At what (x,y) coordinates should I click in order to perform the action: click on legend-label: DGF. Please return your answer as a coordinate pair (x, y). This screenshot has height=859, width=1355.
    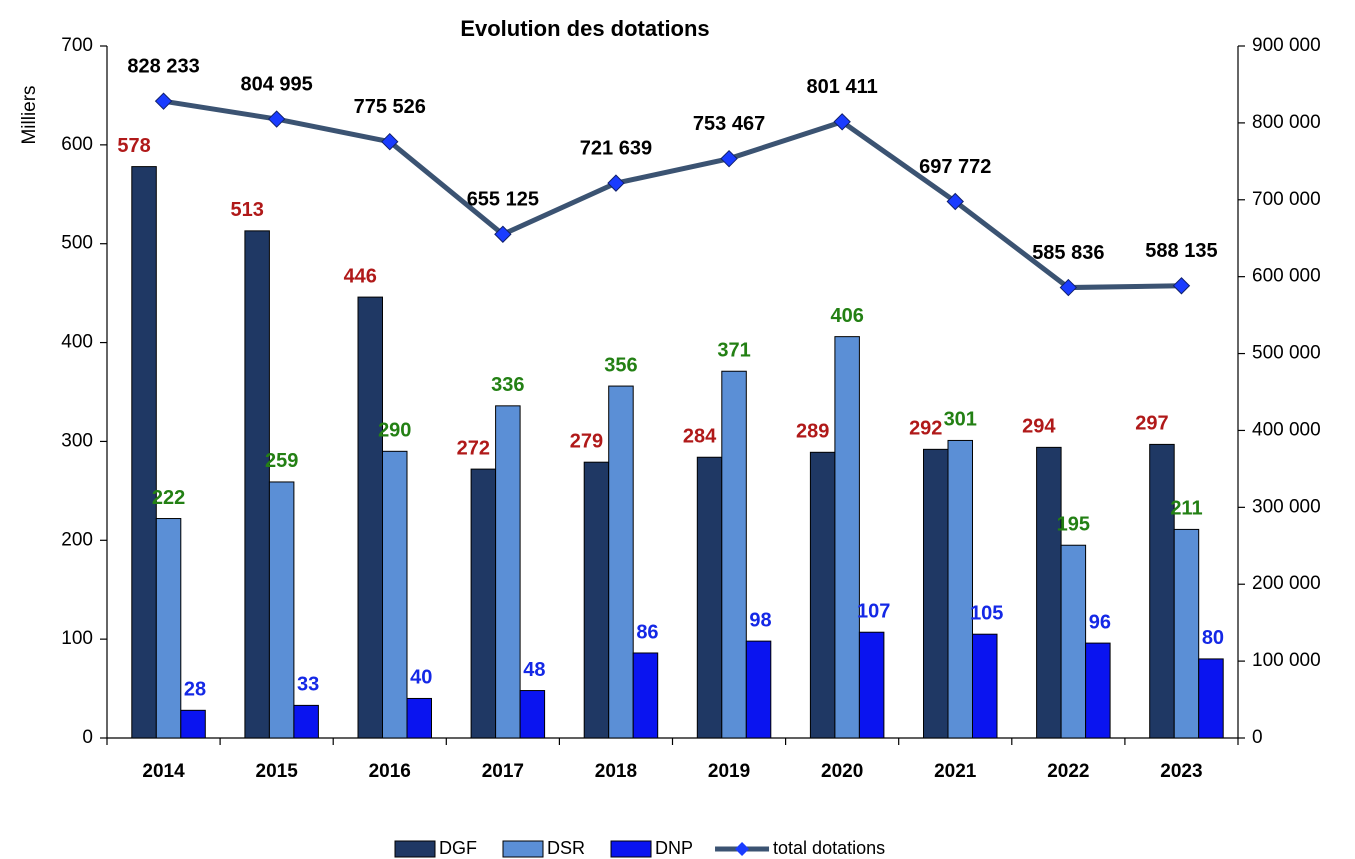
    Looking at the image, I should click on (458, 848).